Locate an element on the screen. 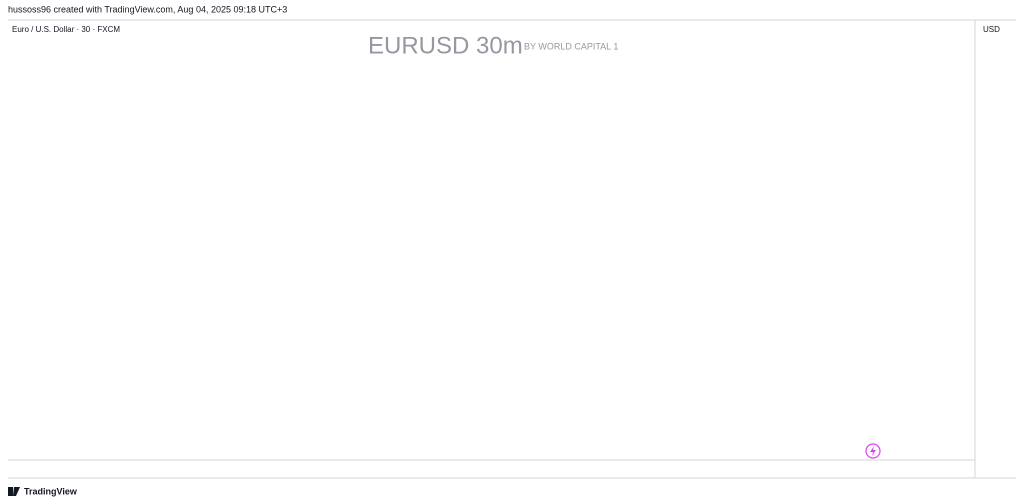 This screenshot has width=1024, height=504. brand-logo is located at coordinates (14, 491).